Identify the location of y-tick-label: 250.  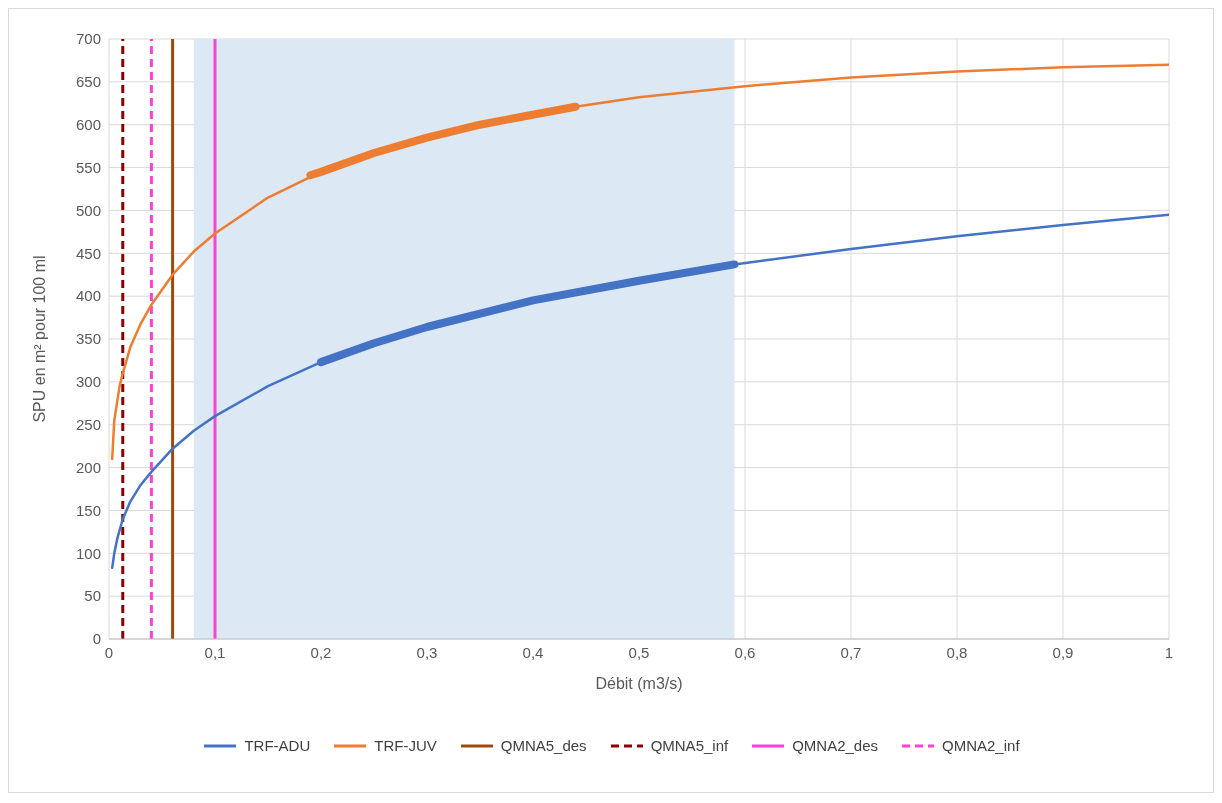
(88, 425).